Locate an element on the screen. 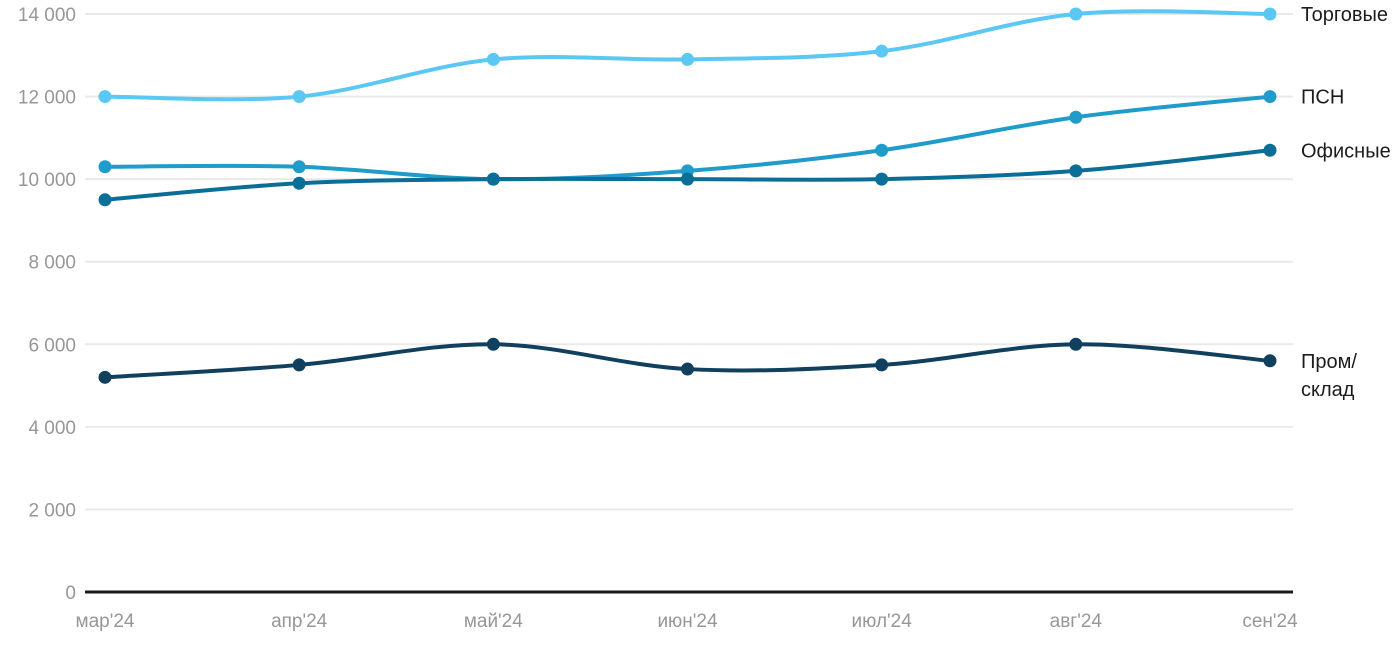 Image resolution: width=1400 pixels, height=650 pixels. x-tick-label: апр'24 is located at coordinates (299, 621).